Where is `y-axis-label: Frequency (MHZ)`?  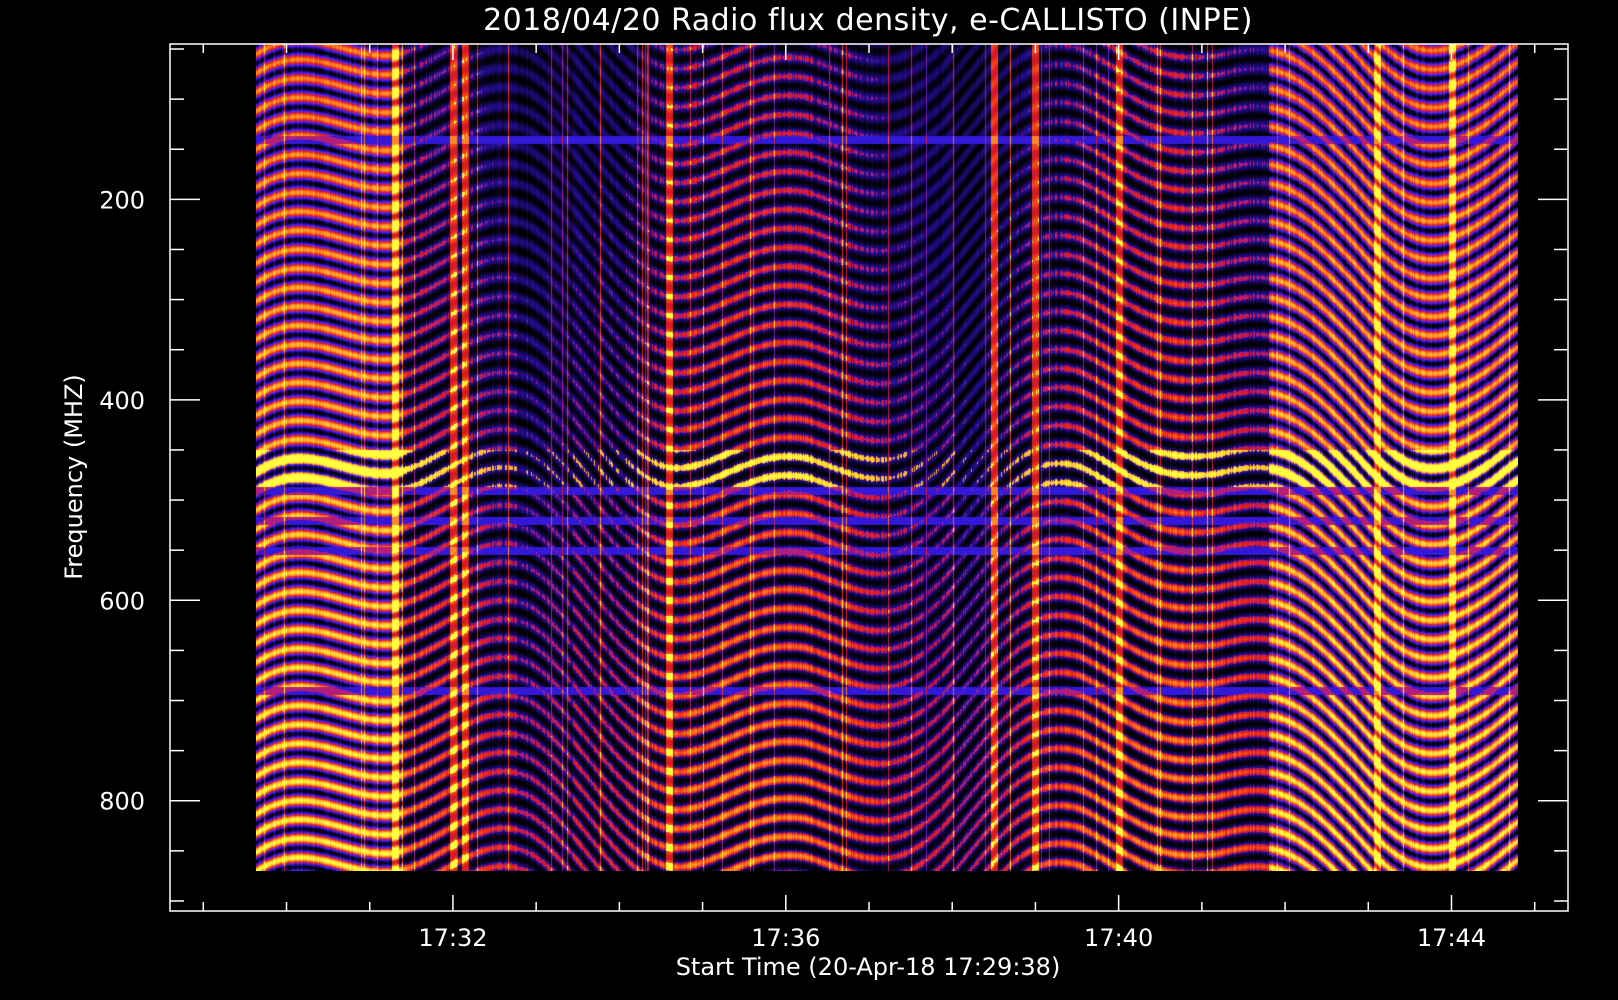 y-axis-label: Frequency (MHZ) is located at coordinates (74, 477).